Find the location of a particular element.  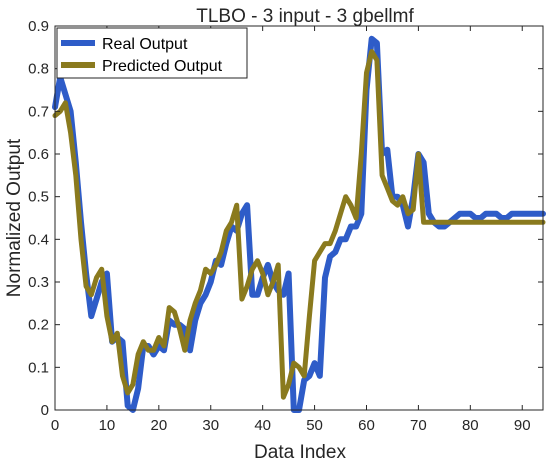

x-tick-label: 90 is located at coordinates (522, 425).